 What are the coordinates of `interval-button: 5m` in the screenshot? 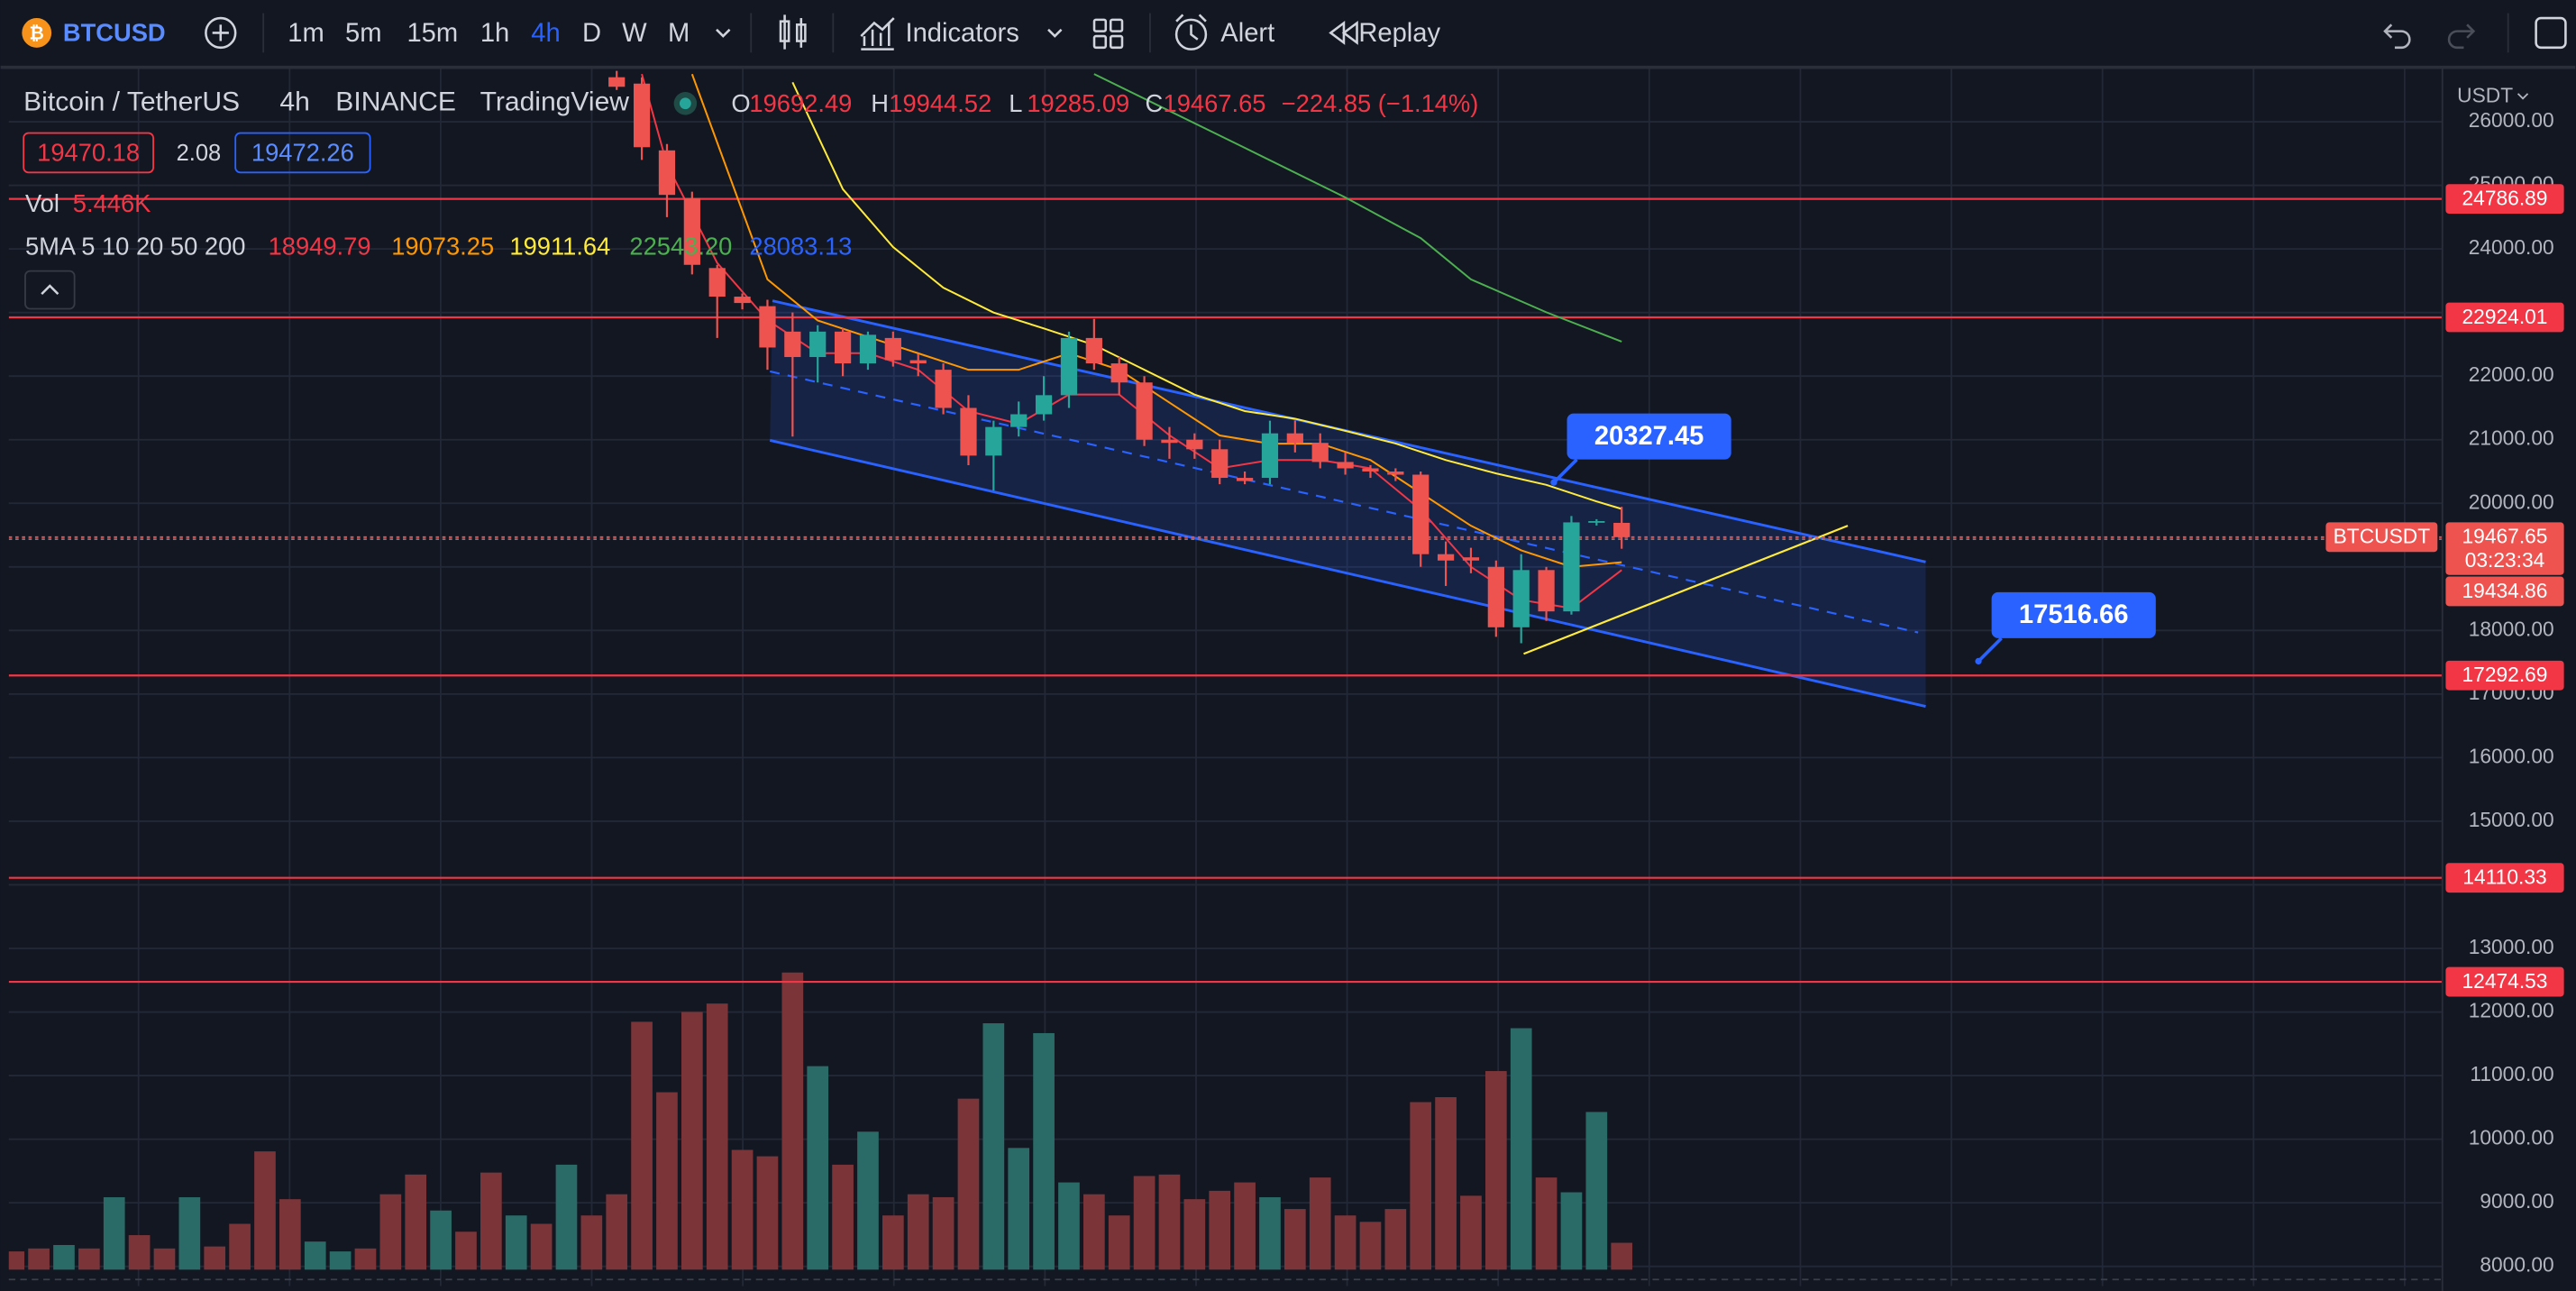 It's located at (363, 33).